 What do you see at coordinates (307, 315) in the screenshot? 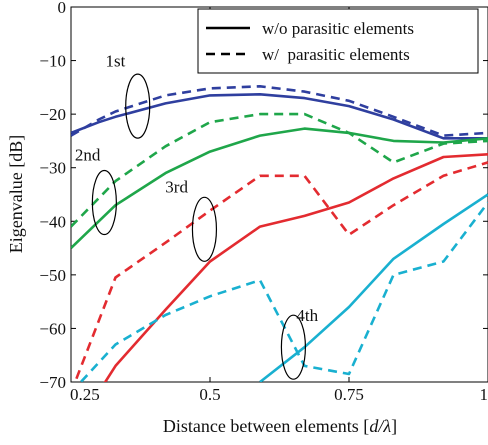
I see `annotation-label-4th: 4th` at bounding box center [307, 315].